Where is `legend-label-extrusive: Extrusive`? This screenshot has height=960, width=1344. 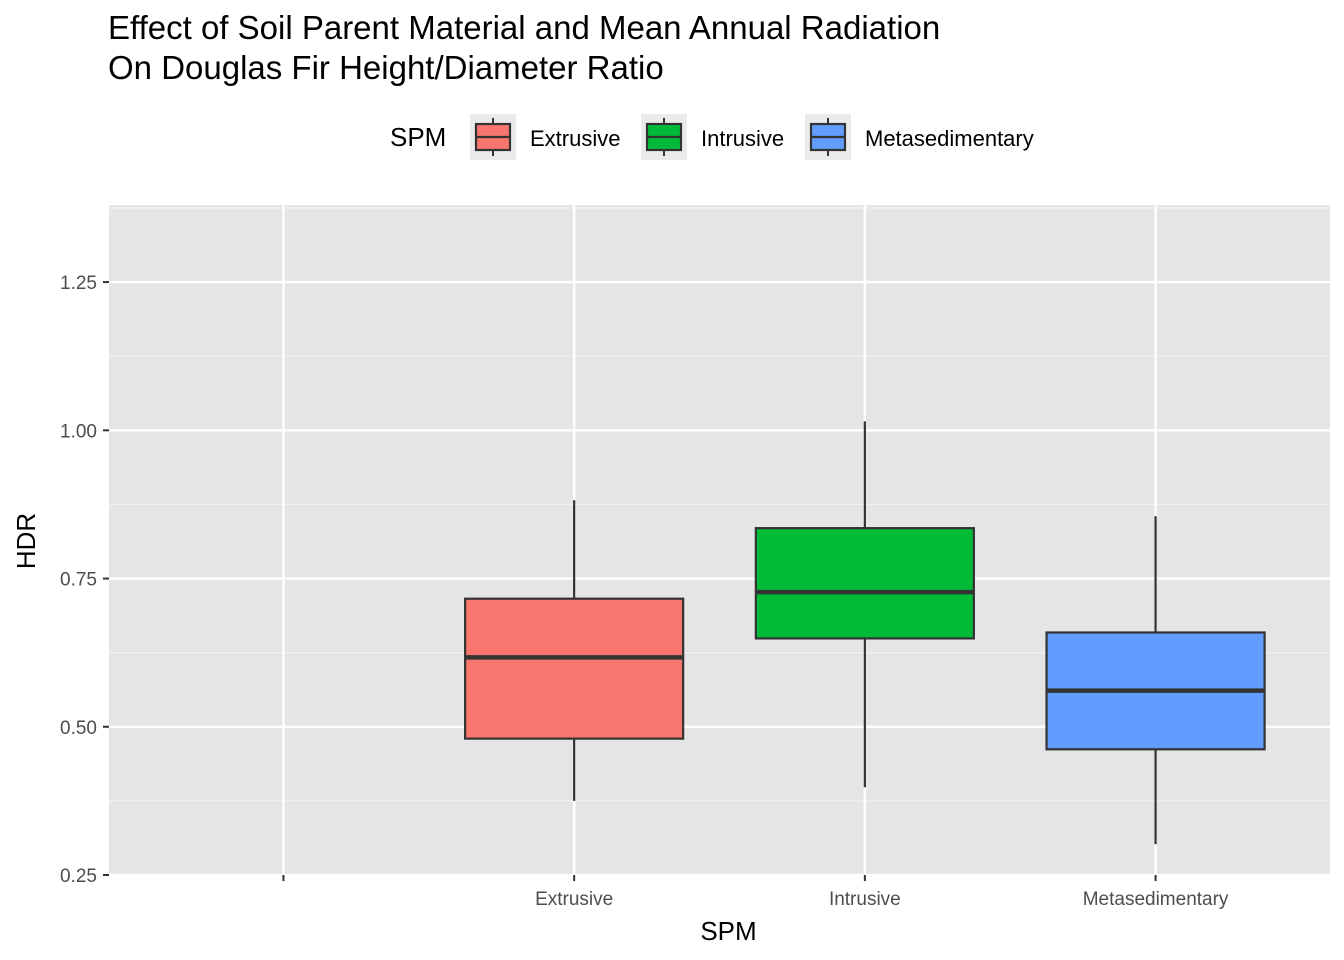 legend-label-extrusive: Extrusive is located at coordinates (575, 138).